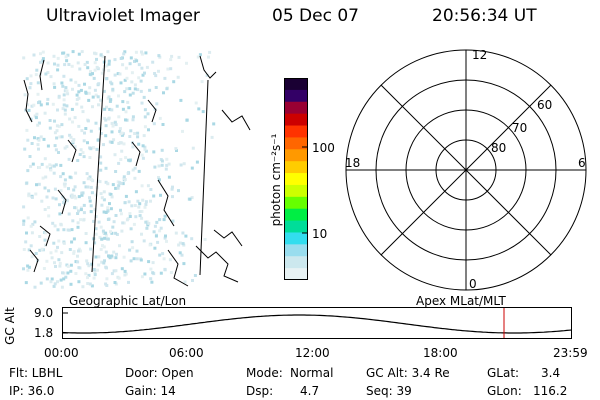  What do you see at coordinates (582, 163) in the screenshot?
I see `mlt-label-6: 6` at bounding box center [582, 163].